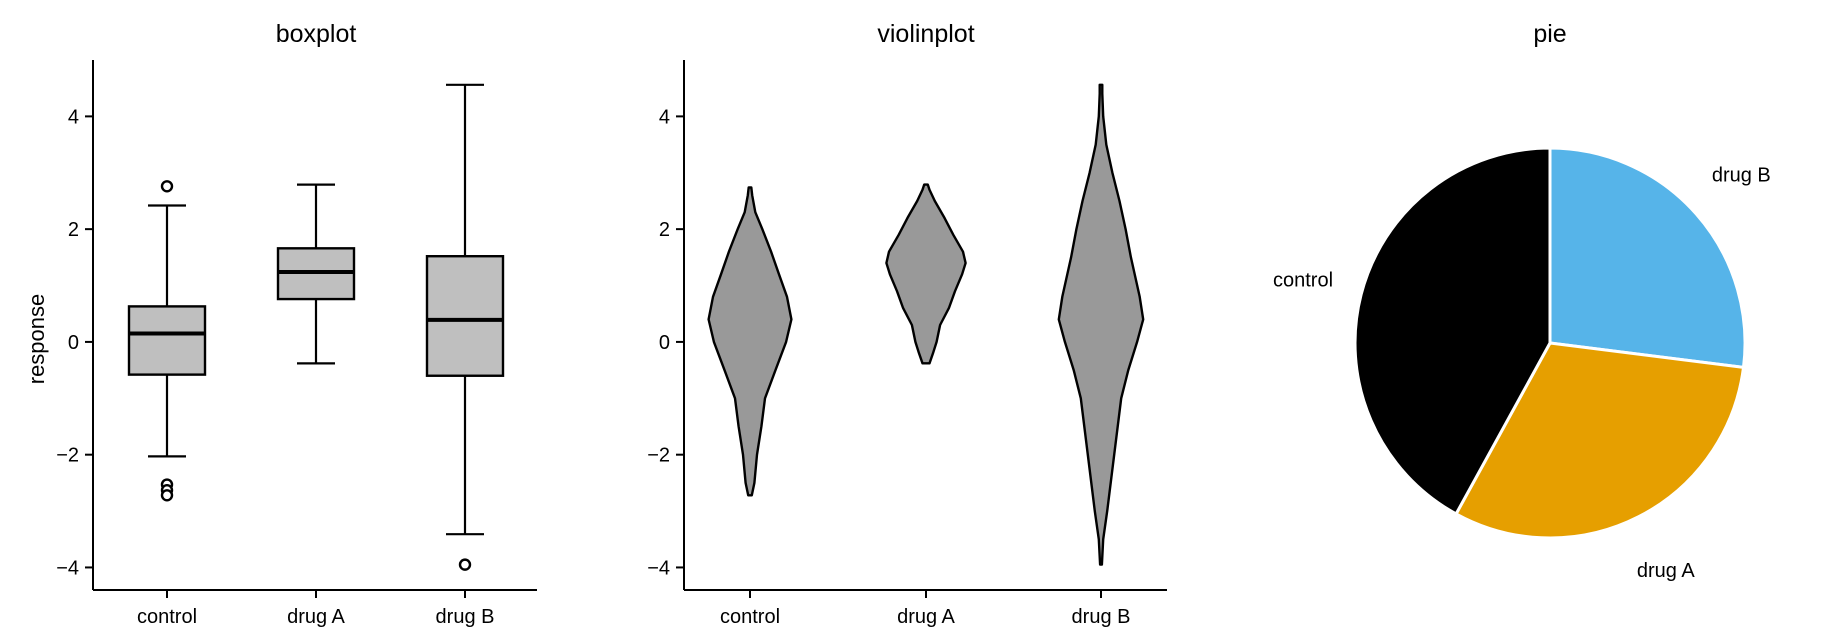 The image size is (1833, 639). I want to click on boxplot-x-tick-label: control, so click(167, 617).